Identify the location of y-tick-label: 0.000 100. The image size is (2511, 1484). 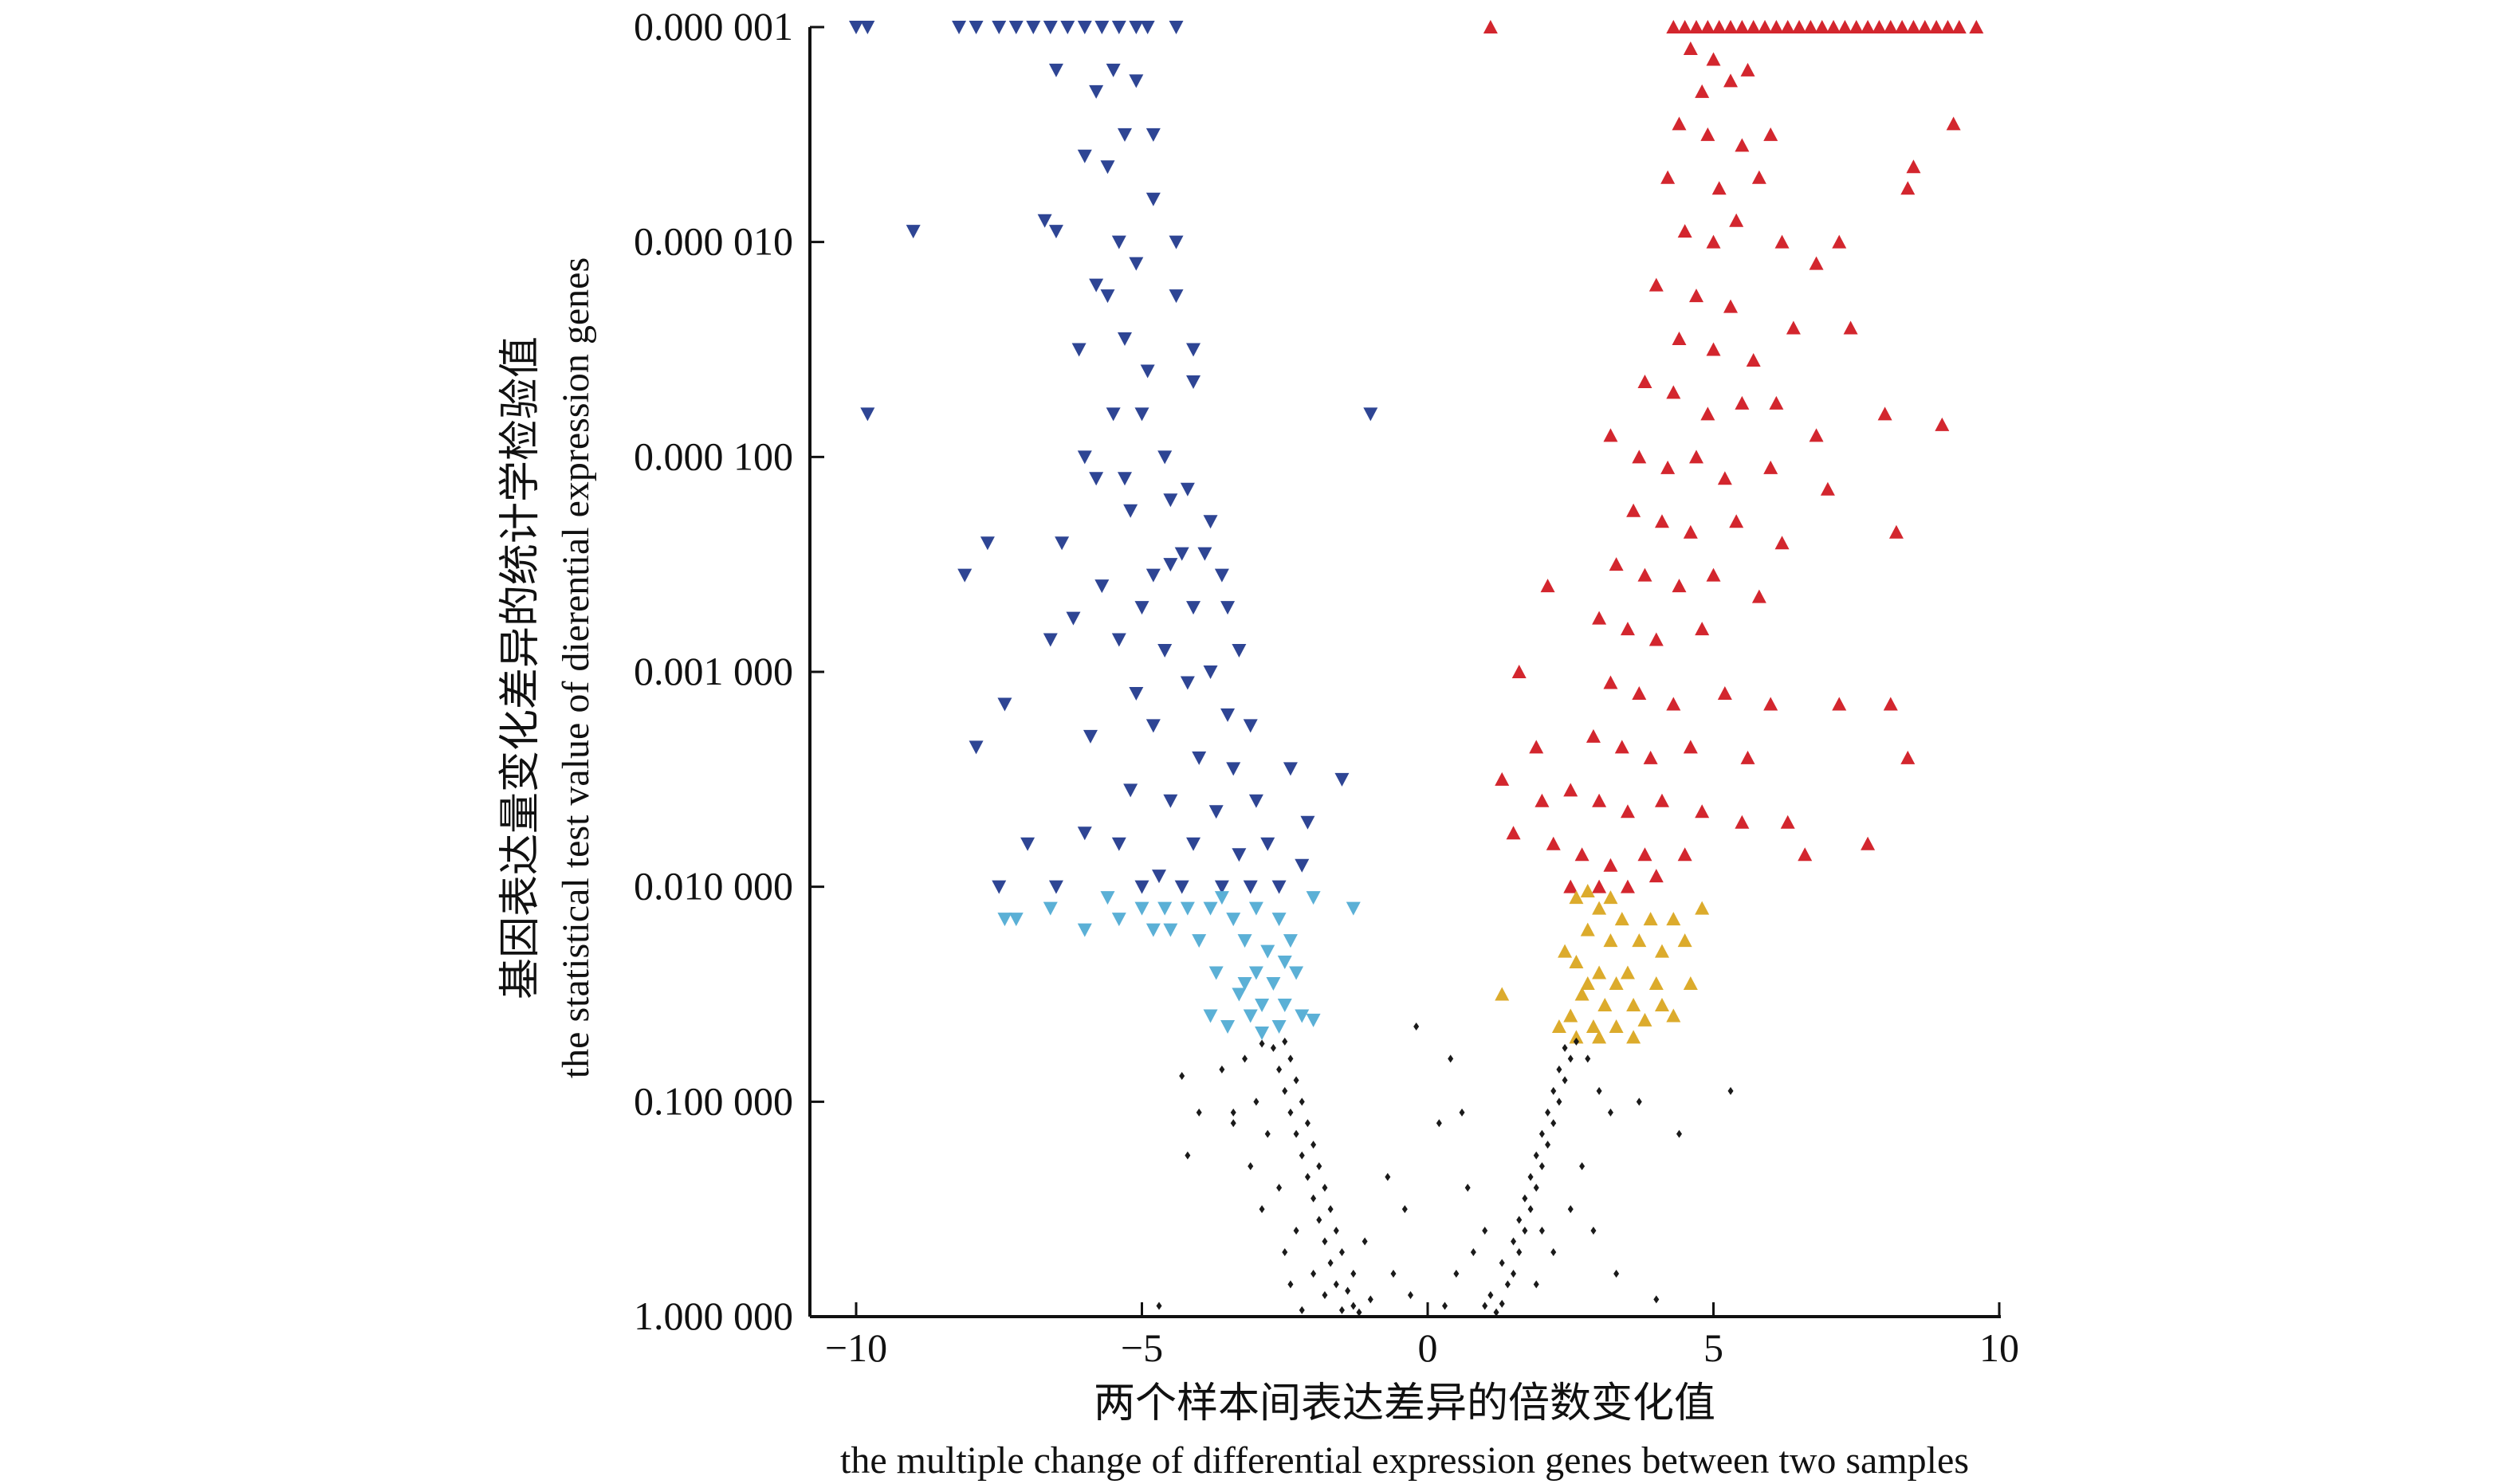
(714, 456).